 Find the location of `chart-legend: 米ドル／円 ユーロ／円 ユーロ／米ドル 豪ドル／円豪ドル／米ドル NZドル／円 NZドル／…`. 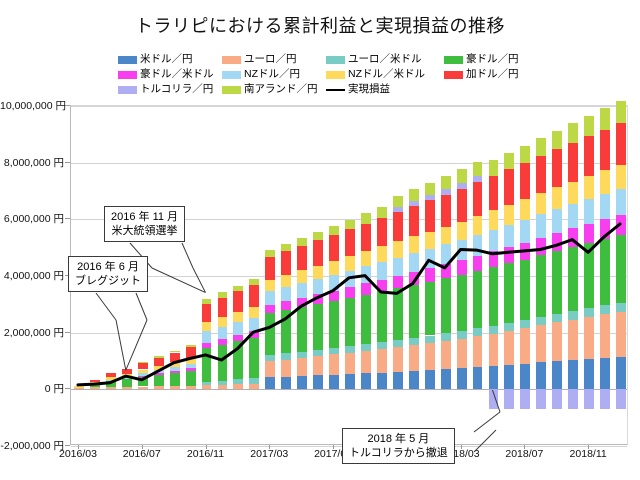

chart-legend: 米ドル／円 ユーロ／円 ユーロ／米ドル 豪ドル／円豪ドル／米ドル NZドル／円 NZドル／… is located at coordinates (324, 74).